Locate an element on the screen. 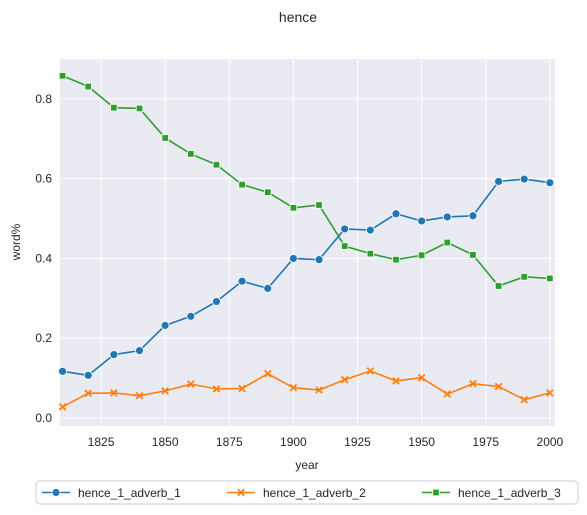 The width and height of the screenshot is (587, 515). legend-item: hence_1_adverb_1 is located at coordinates (111, 493).